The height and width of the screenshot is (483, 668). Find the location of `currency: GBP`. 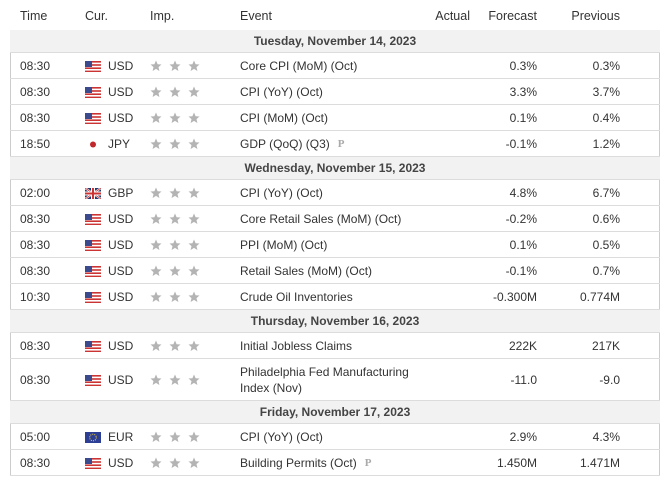

currency: GBP is located at coordinates (121, 192).